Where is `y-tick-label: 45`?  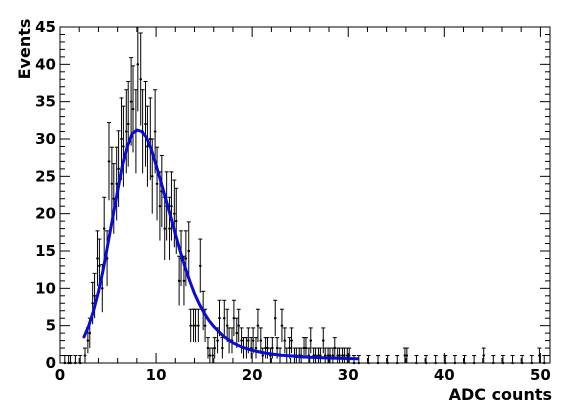
y-tick-label: 45 is located at coordinates (45, 27).